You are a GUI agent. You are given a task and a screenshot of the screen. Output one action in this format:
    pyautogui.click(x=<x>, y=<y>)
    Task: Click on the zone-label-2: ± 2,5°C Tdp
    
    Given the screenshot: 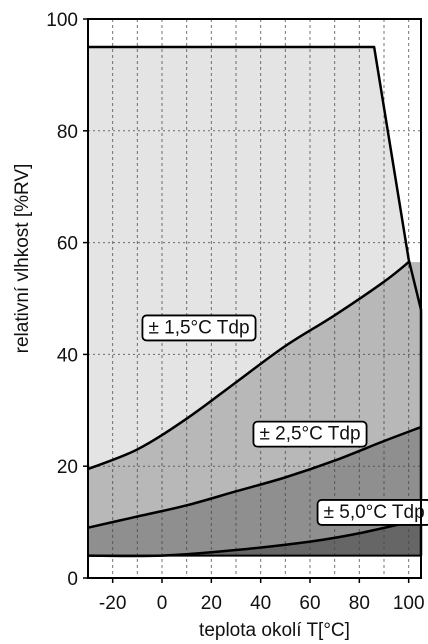 What is the action you would take?
    pyautogui.click(x=310, y=434)
    